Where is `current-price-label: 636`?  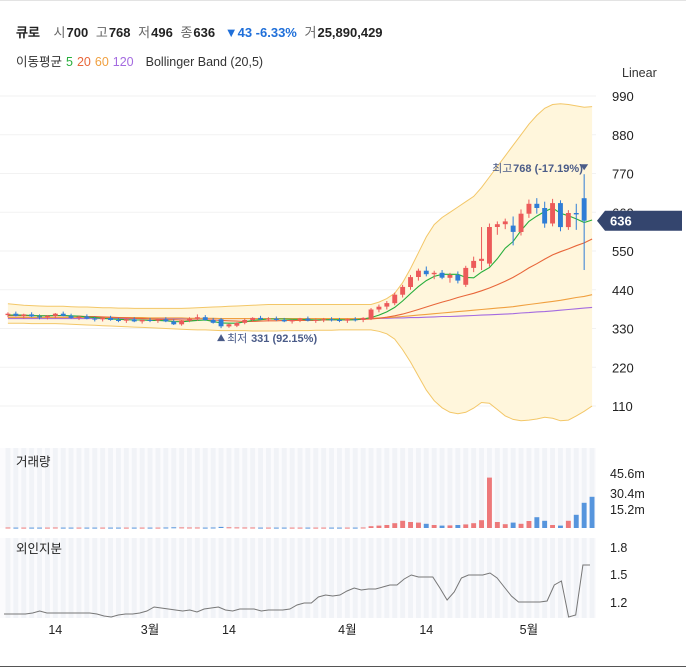 current-price-label: 636 is located at coordinates (621, 221).